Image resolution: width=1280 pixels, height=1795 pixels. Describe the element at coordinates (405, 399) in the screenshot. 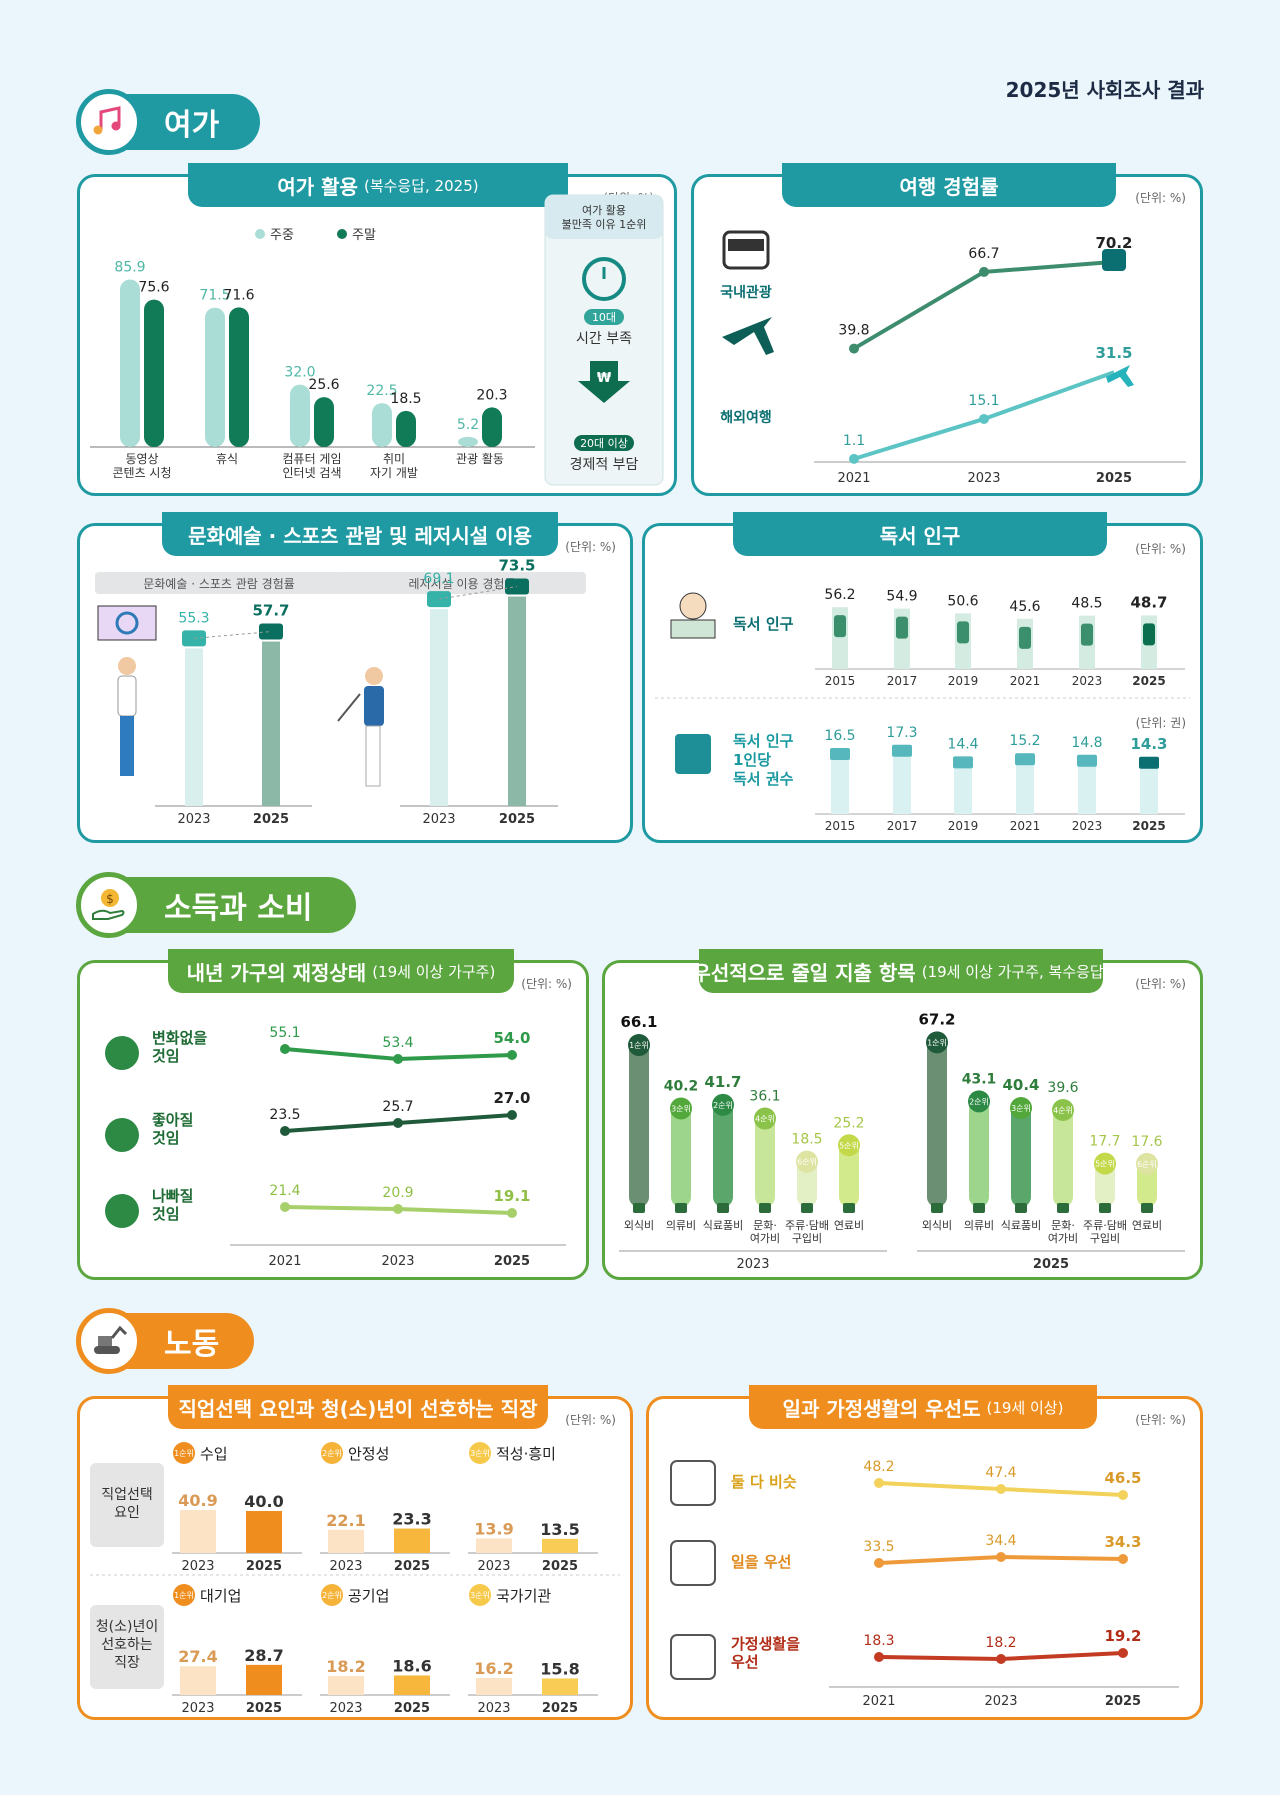

I see `value-label-weekend: 18.5` at that location.